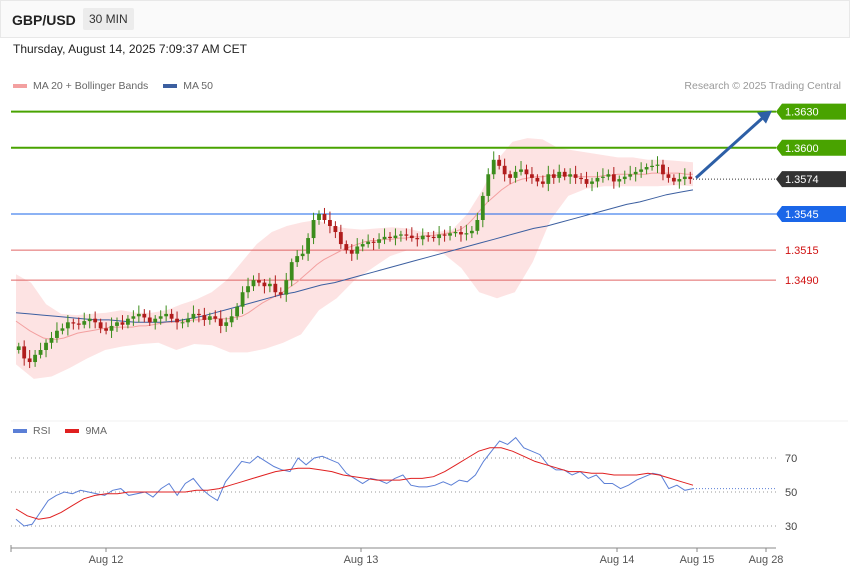  Describe the element at coordinates (96, 431) in the screenshot. I see `rsi-ma-legend-label: 9MA` at that location.